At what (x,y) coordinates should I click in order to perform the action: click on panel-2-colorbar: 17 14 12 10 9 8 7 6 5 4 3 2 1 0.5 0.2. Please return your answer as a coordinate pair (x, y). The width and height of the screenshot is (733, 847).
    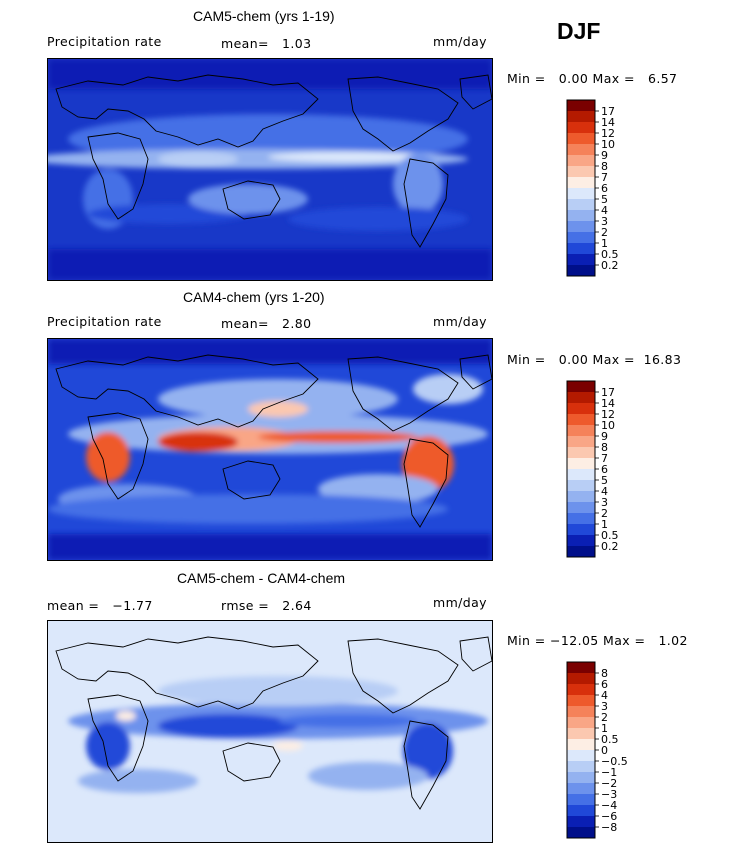
    Looking at the image, I should click on (601, 469).